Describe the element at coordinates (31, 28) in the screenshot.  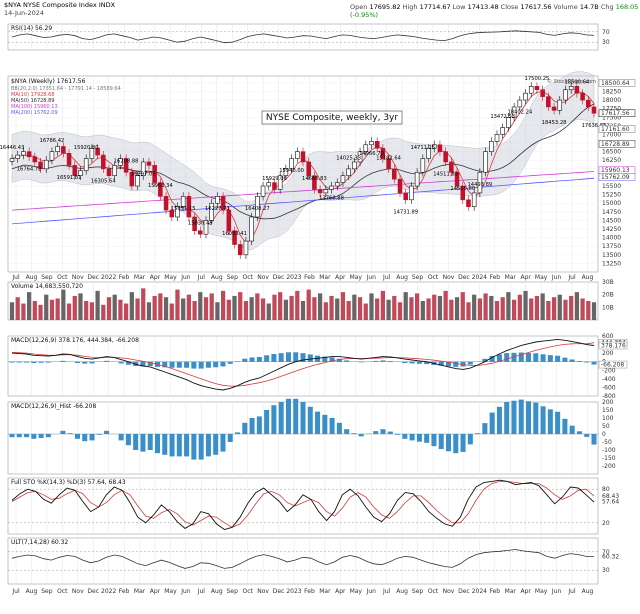
I see `rsi-title: RSI(14) 56.29` at that location.